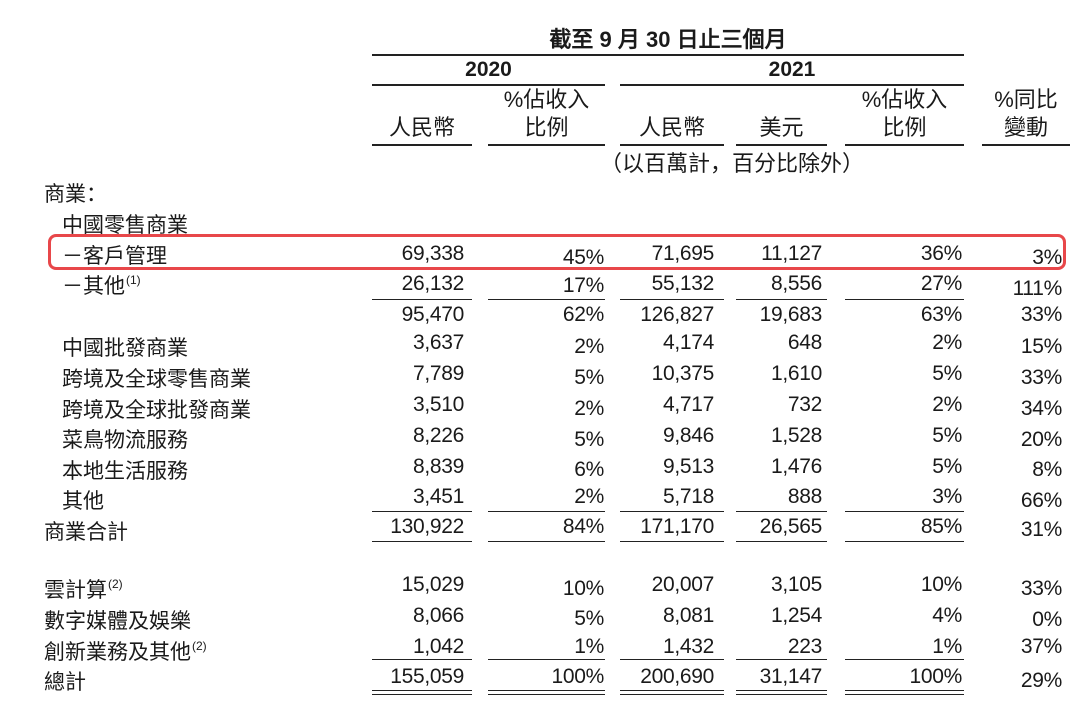 The width and height of the screenshot is (1080, 714). I want to click on col-rmb-2020: 人民幣, so click(421, 127).